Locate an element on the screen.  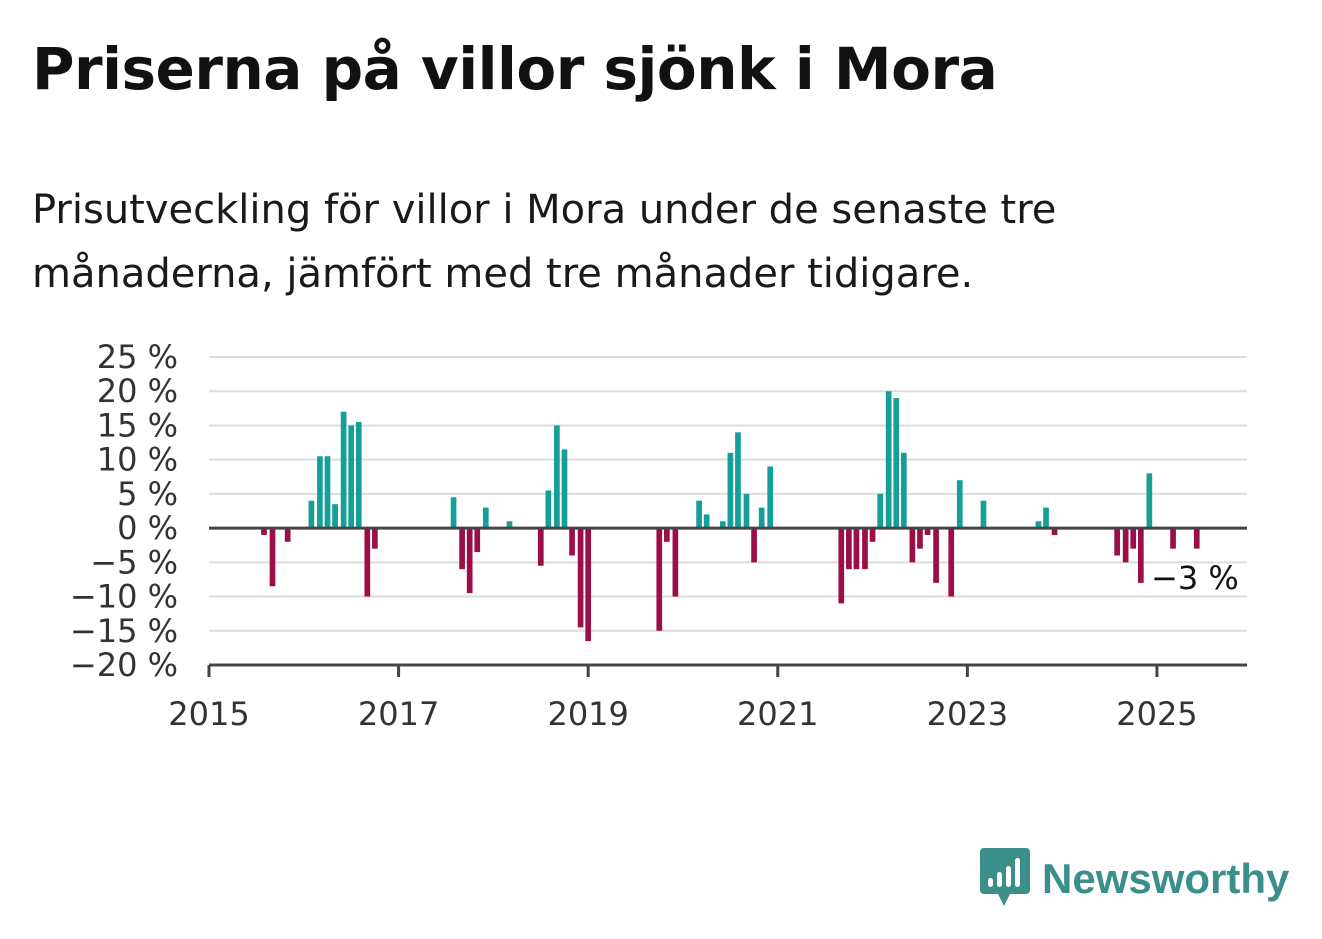
brand-name: Newsworthy is located at coordinates (1166, 878).